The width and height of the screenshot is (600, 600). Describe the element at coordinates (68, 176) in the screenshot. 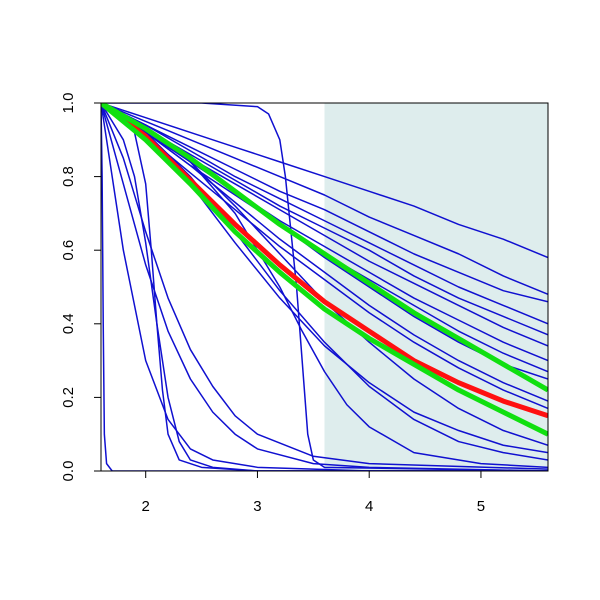

I see `y-tick-label: 0.8` at that location.